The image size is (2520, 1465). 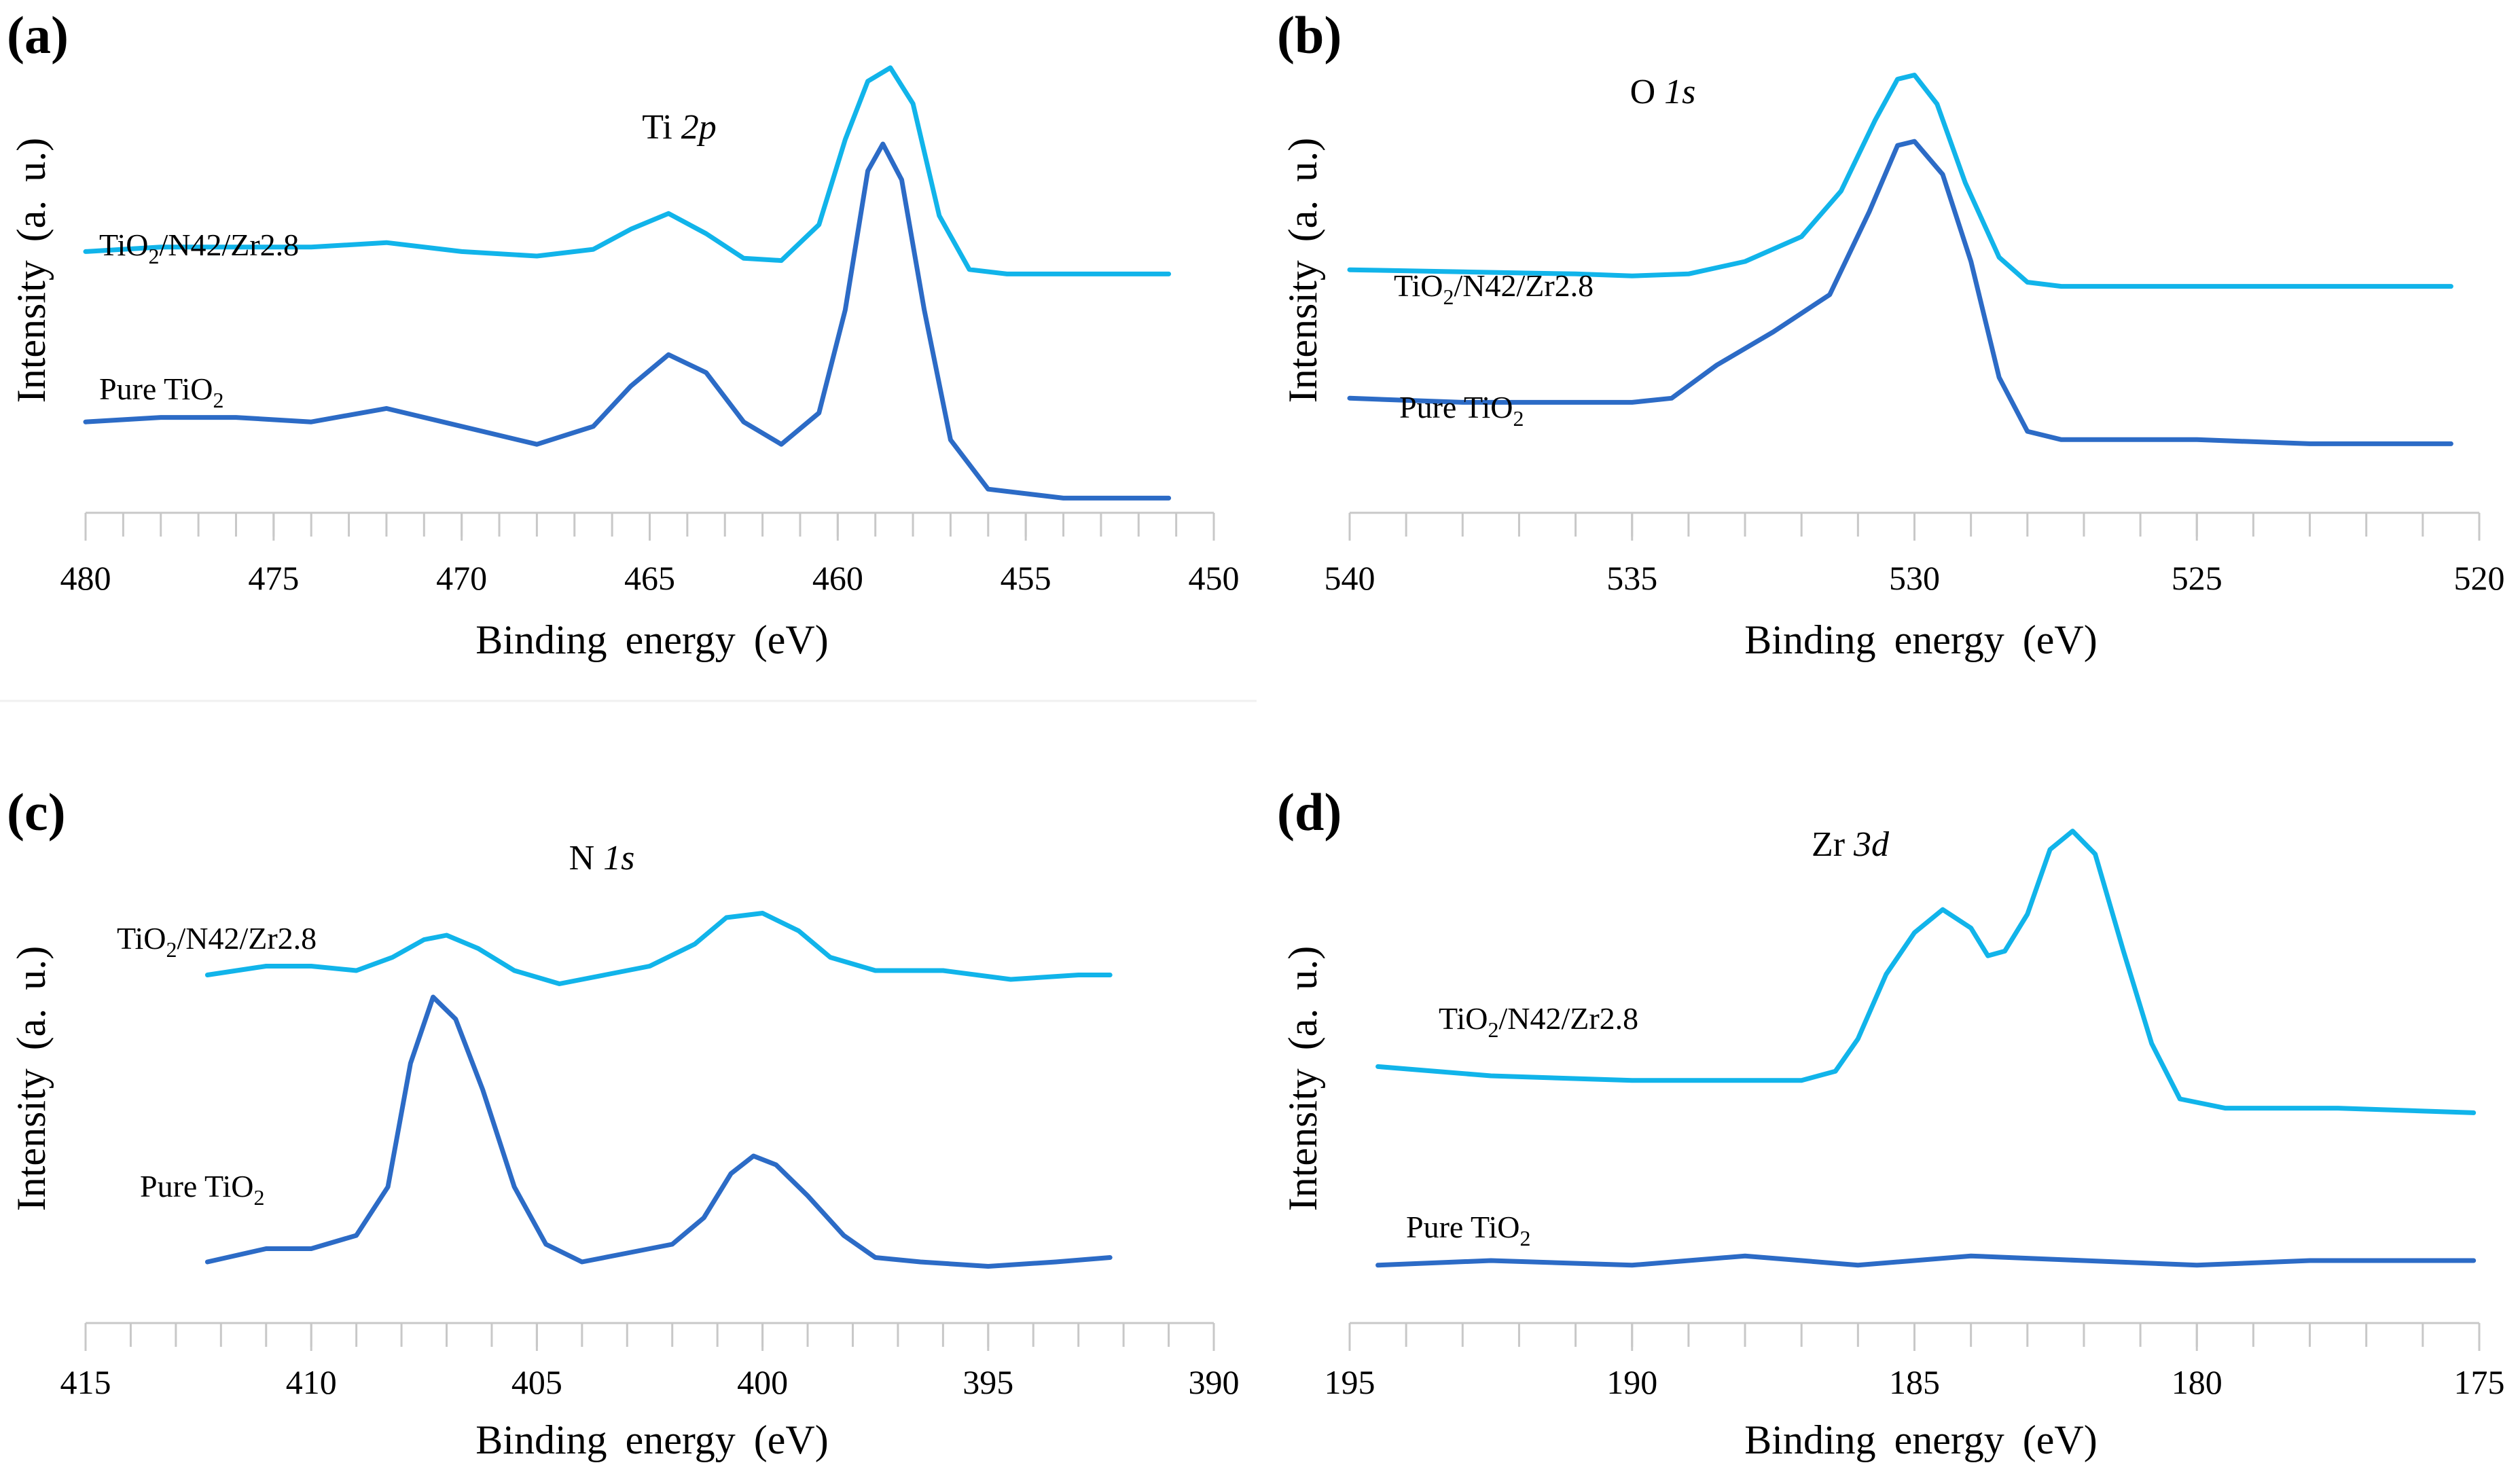 I want to click on panel-letter: (b), so click(x=1309, y=35).